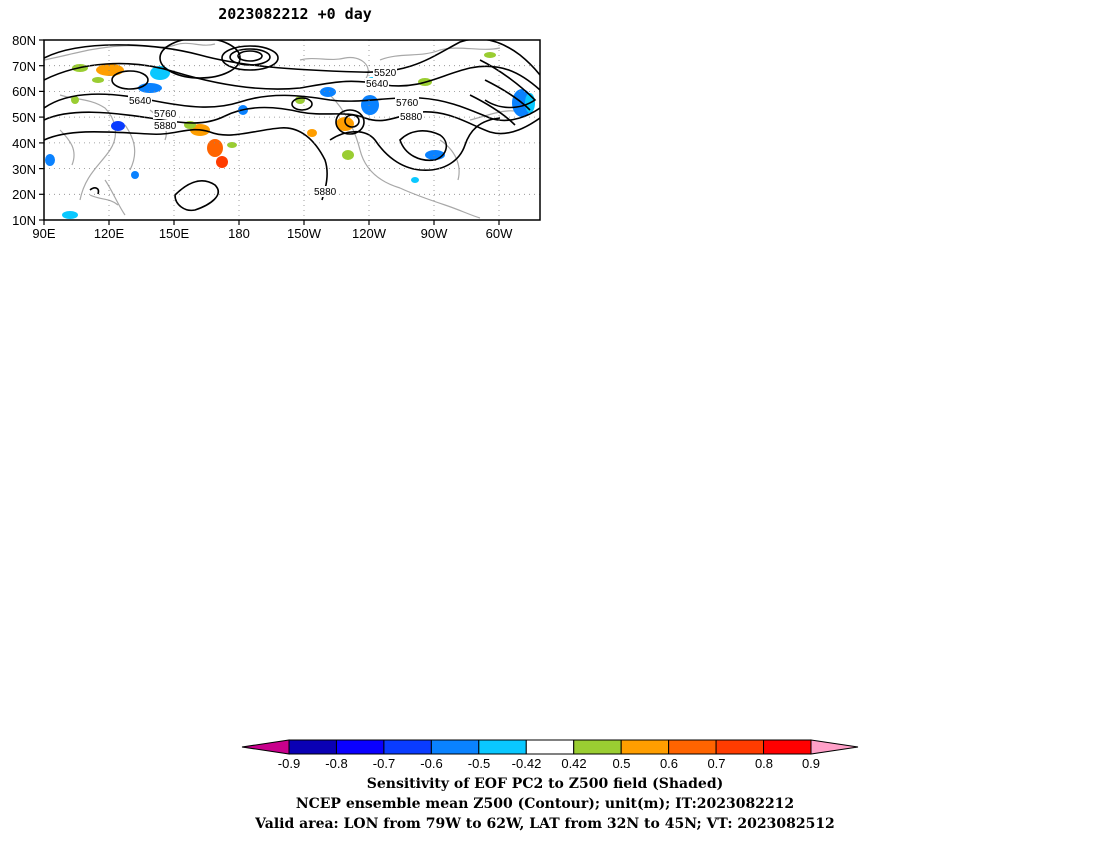  What do you see at coordinates (174, 233) in the screenshot?
I see `lon-label: 150E` at bounding box center [174, 233].